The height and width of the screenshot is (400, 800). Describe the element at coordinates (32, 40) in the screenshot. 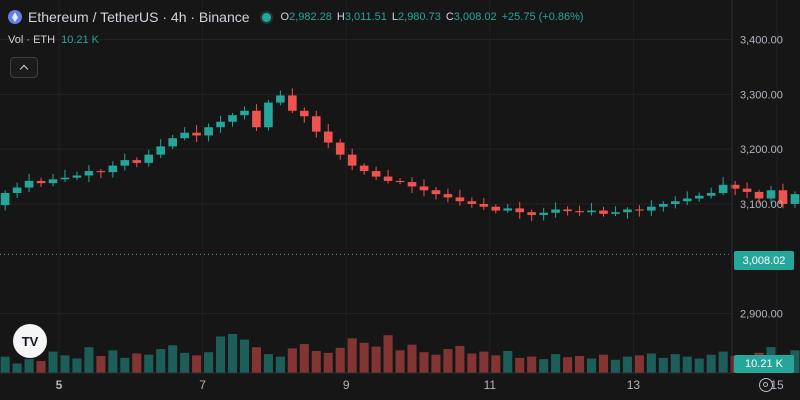

I see `volume-label: Vol · ETH` at that location.